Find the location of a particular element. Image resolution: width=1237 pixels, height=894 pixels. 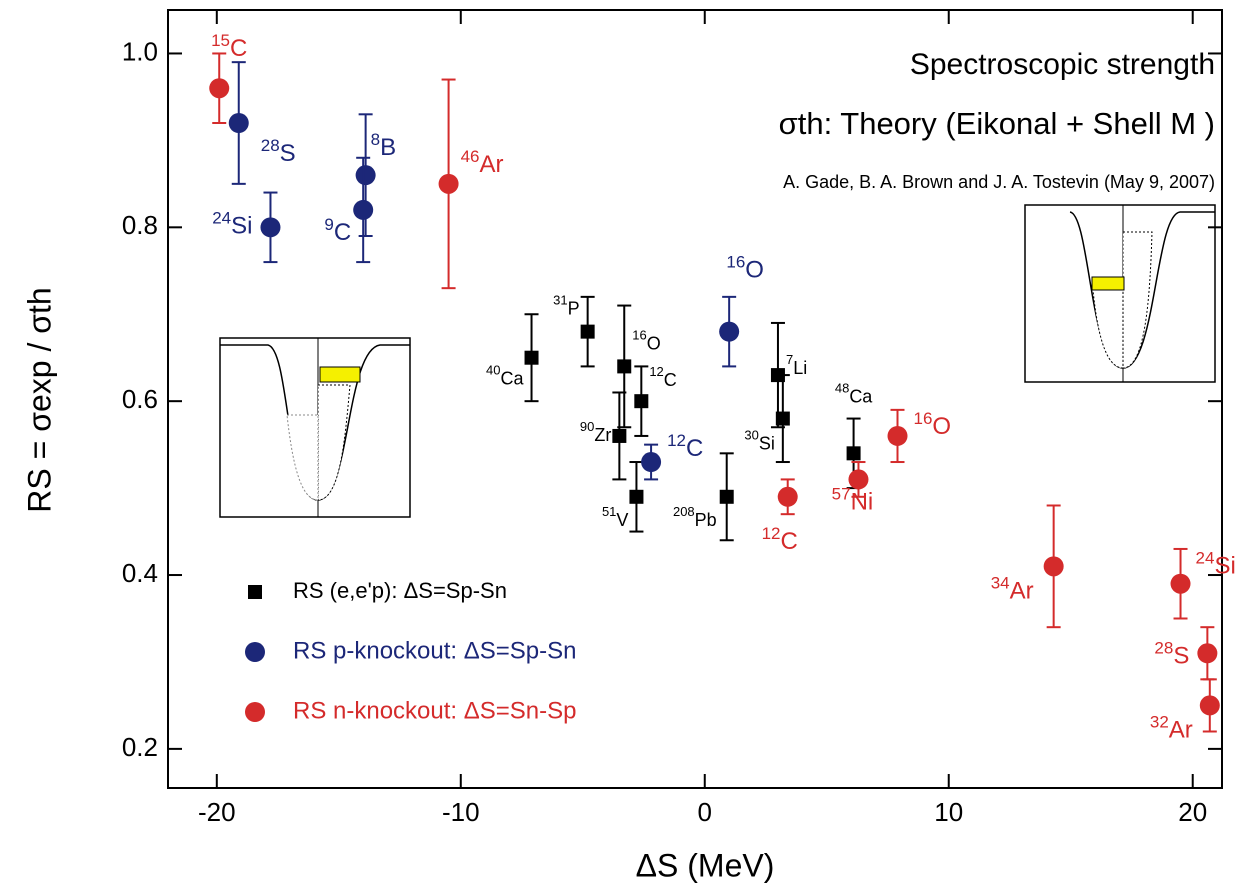

point-label: 46Ar is located at coordinates (482, 162).